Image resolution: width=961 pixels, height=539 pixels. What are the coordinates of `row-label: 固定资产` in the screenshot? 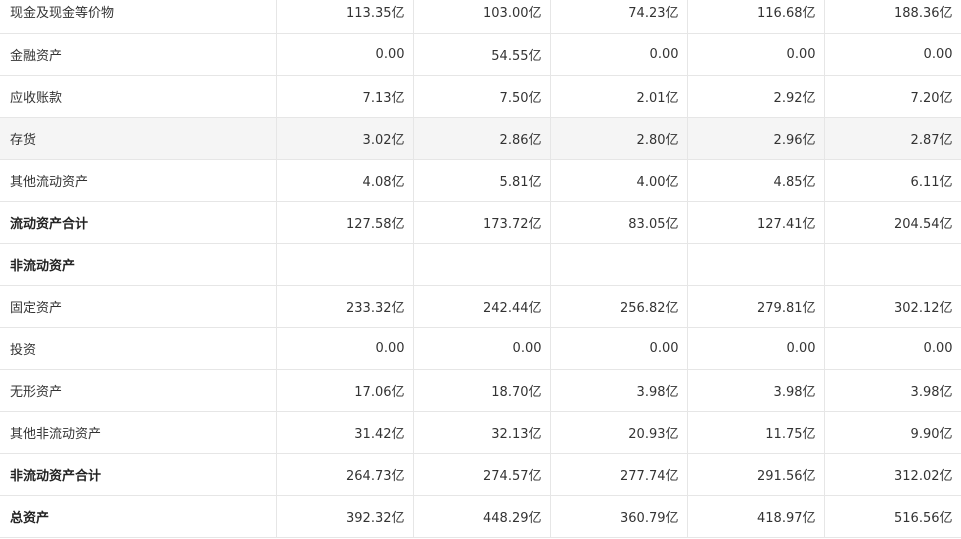 It's located at (138, 306).